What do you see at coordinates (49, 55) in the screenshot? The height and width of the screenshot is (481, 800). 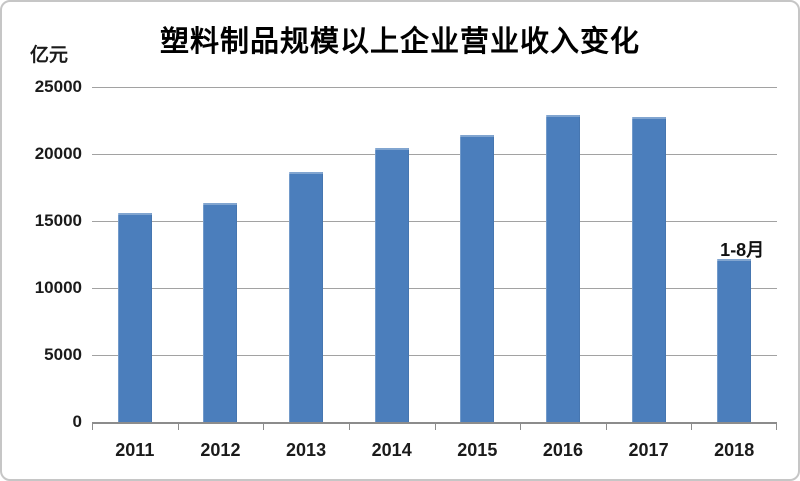 I see `y-axis-unit-label: 亿元` at bounding box center [49, 55].